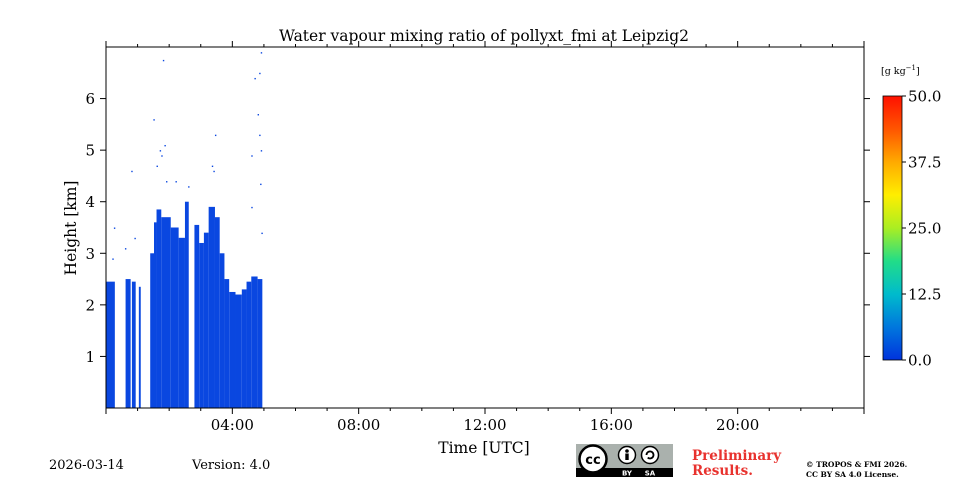  Describe the element at coordinates (892, 228) in the screenshot. I see `colorbar-gradient` at that location.